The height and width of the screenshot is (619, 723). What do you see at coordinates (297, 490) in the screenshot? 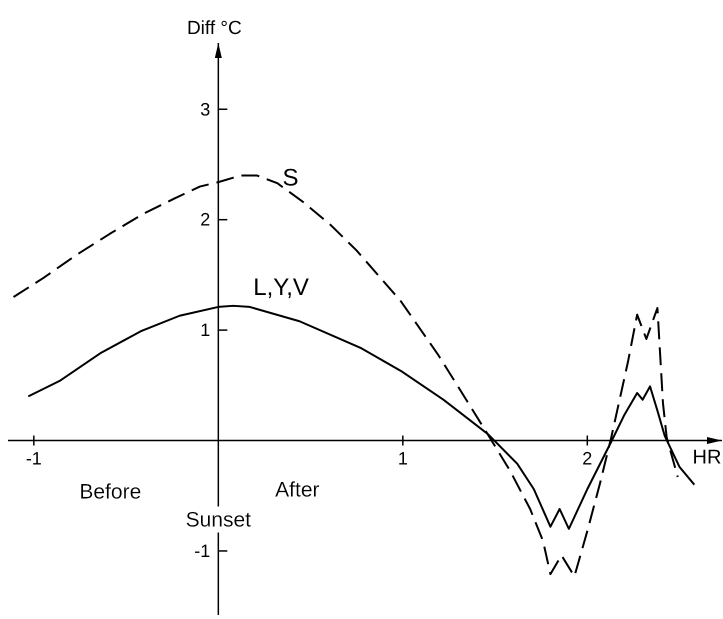
I see `annotation: After` at bounding box center [297, 490].